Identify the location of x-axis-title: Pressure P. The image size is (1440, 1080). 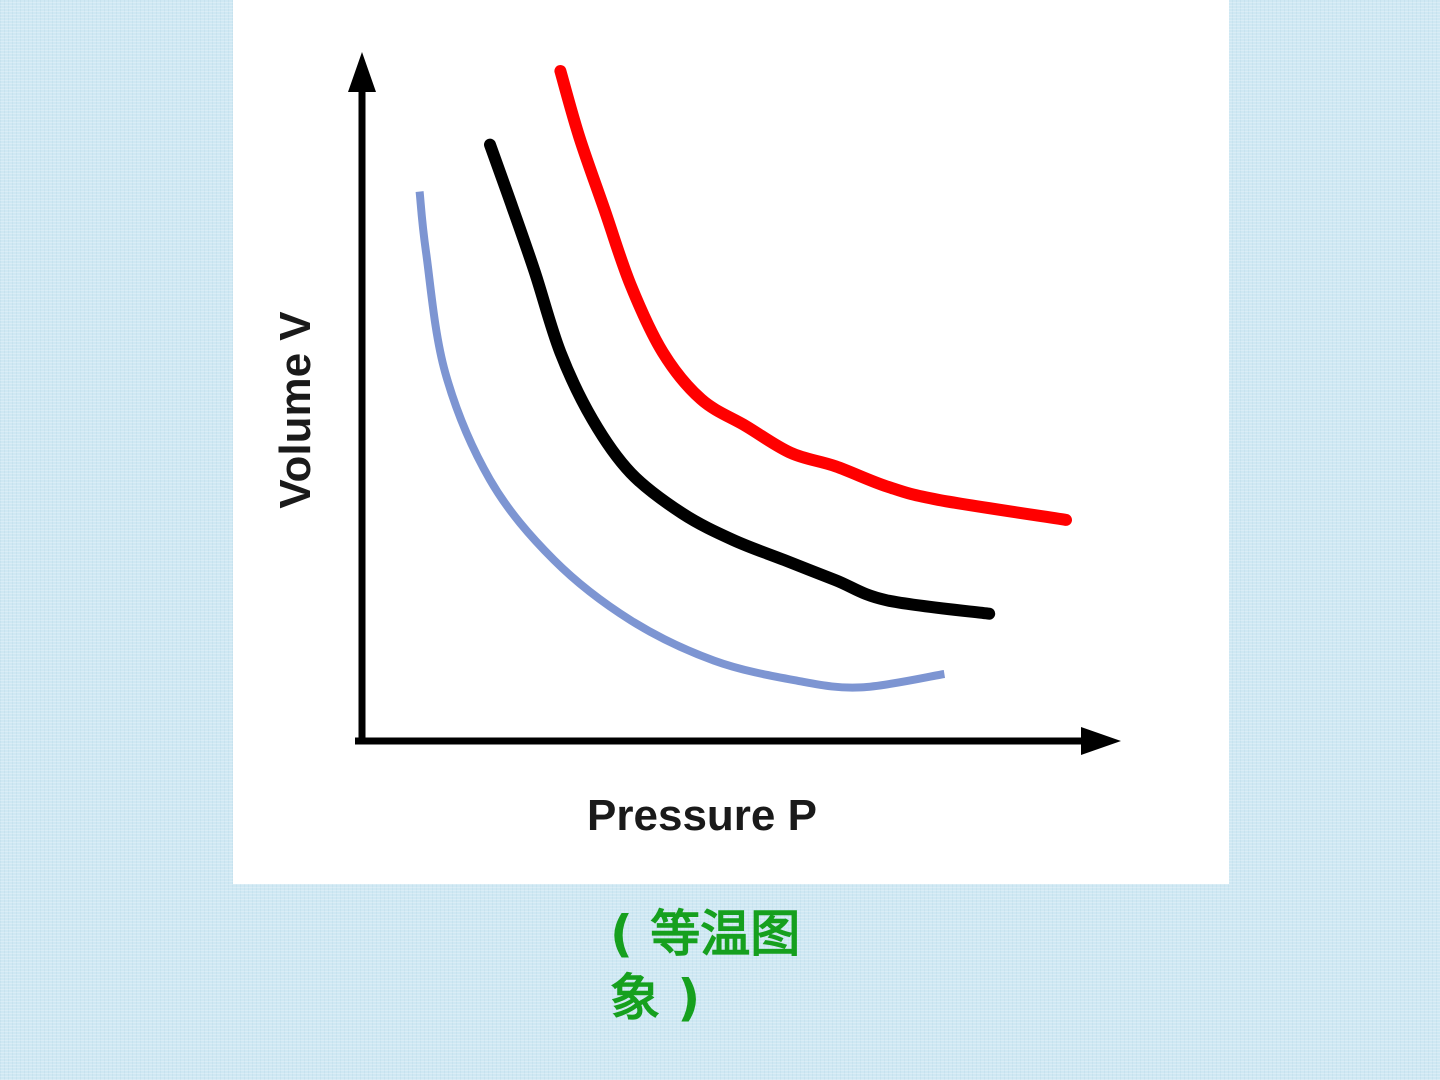
(702, 815).